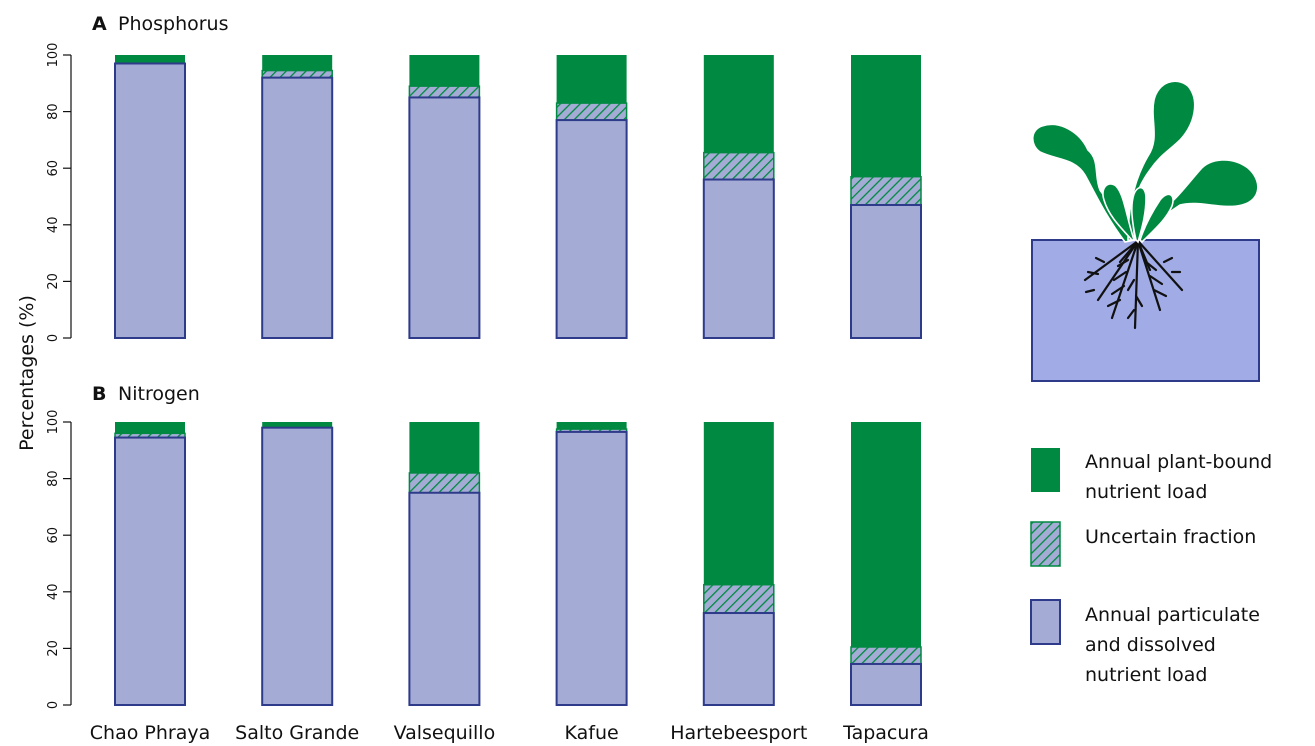  What do you see at coordinates (591, 733) in the screenshot?
I see `category-label: Kafue` at bounding box center [591, 733].